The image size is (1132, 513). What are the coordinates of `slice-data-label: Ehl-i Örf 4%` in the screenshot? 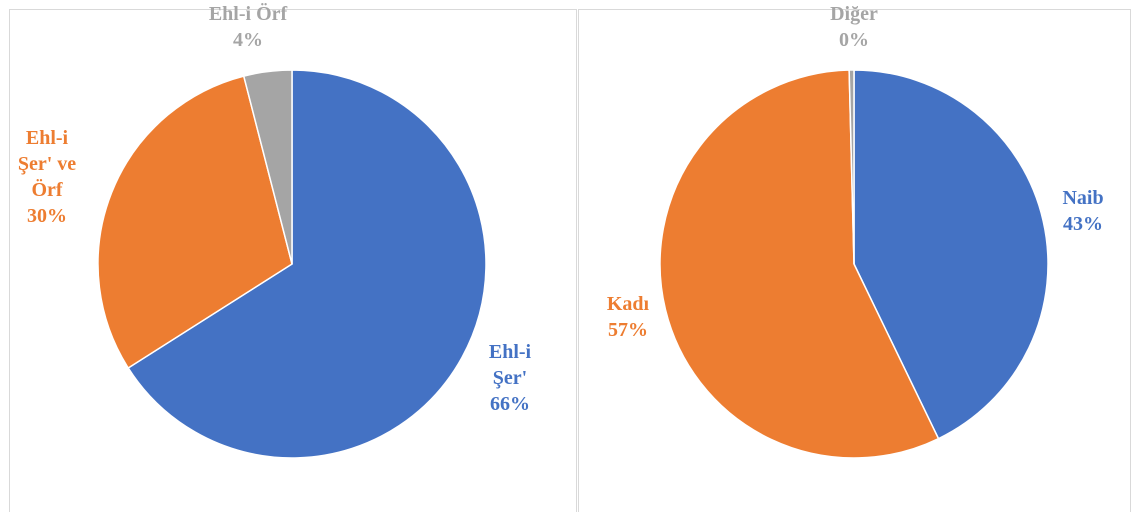 It's located at (248, 26).